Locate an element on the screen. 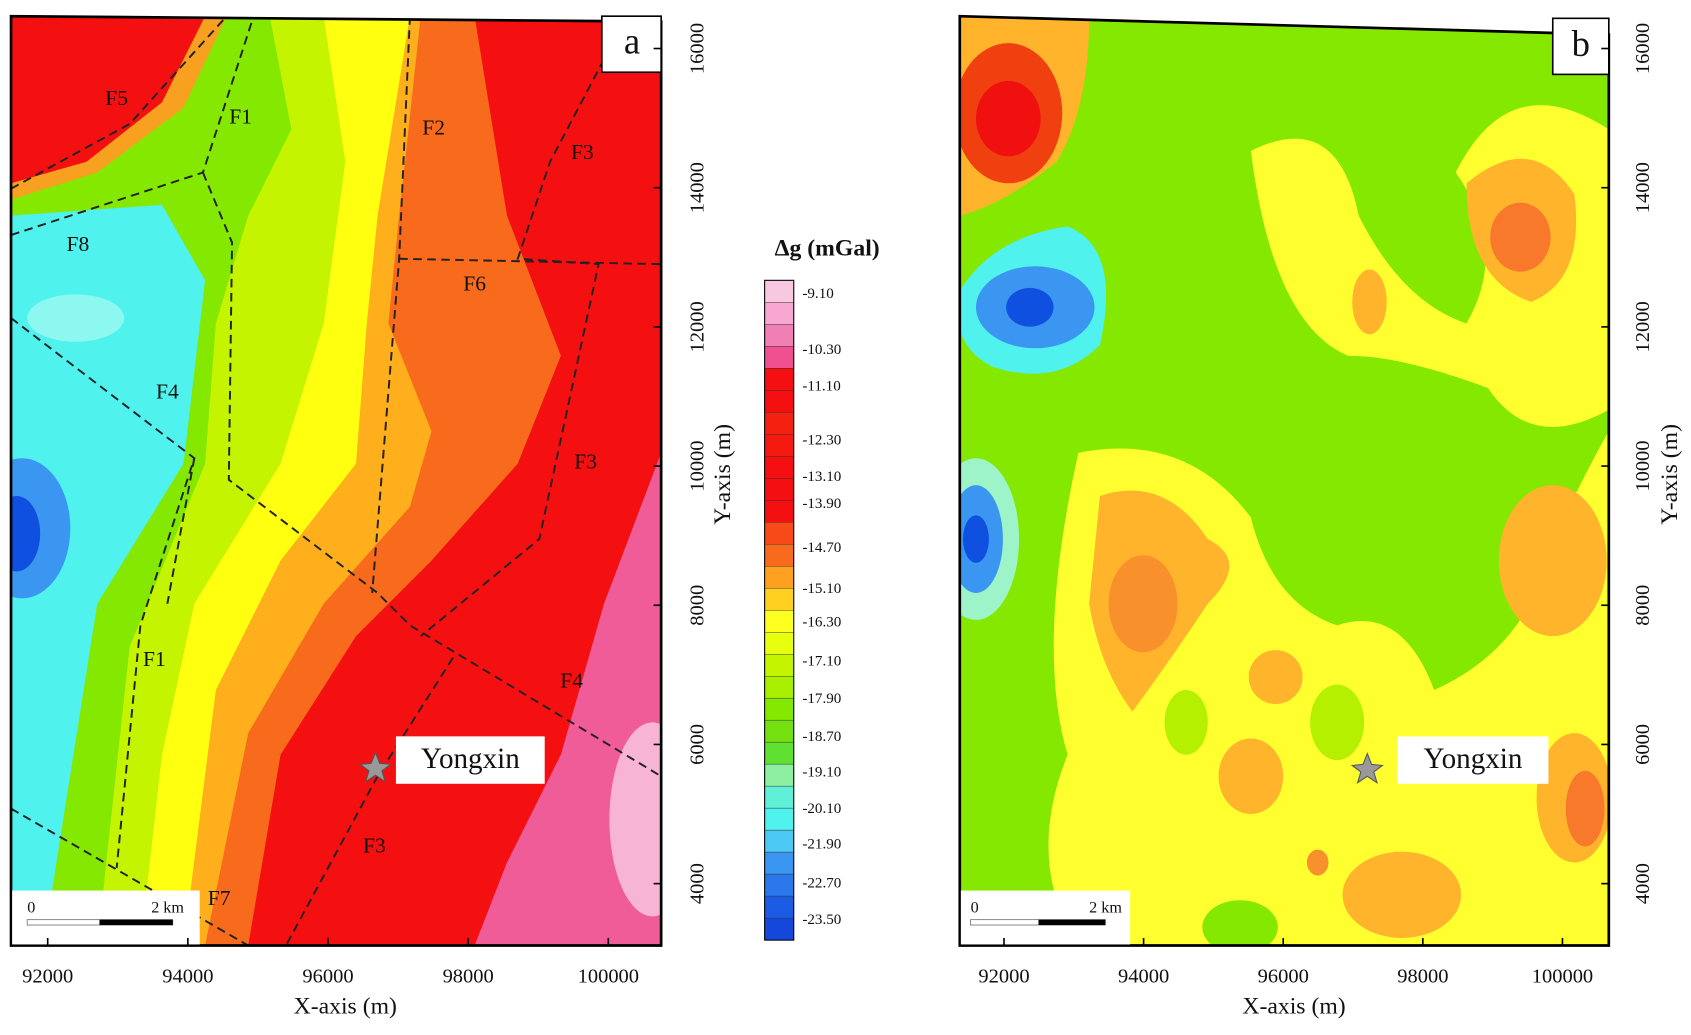  colorbar-label: -17.90 is located at coordinates (821, 699).